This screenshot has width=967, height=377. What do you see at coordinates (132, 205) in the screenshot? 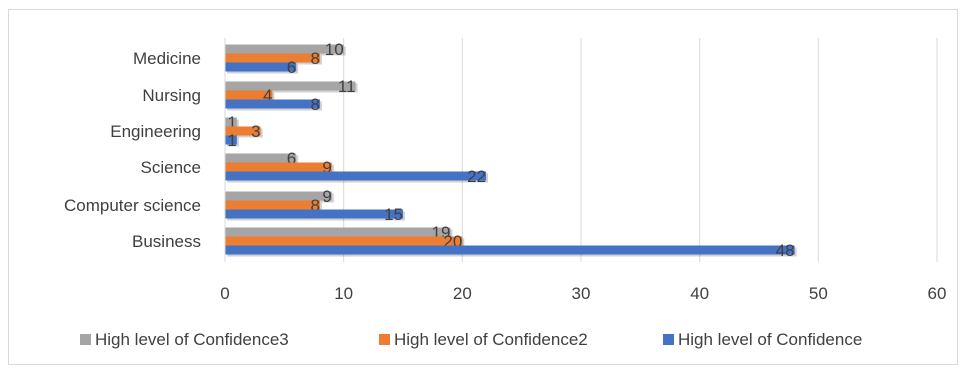
I see `category-label-computer-science: Computer science` at bounding box center [132, 205].